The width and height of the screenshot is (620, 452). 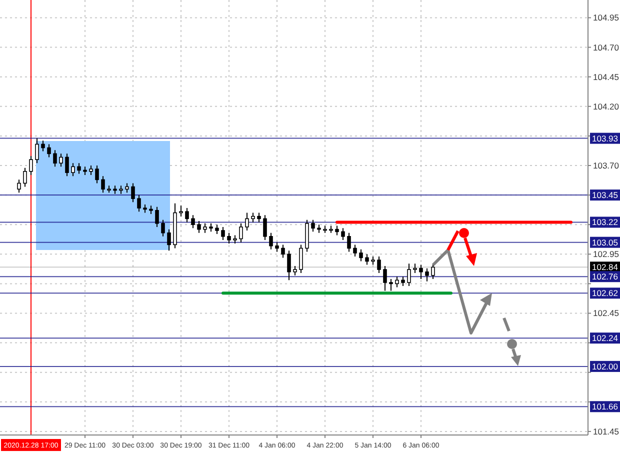 What do you see at coordinates (605, 293) in the screenshot?
I see `ref-line-label: 102.62` at bounding box center [605, 293].